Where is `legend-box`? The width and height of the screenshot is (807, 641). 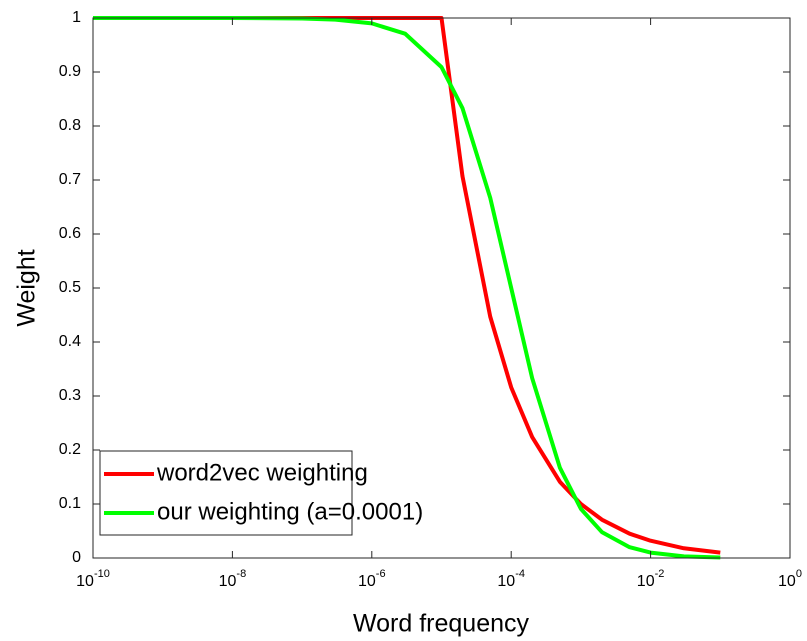 legend-box is located at coordinates (226, 493).